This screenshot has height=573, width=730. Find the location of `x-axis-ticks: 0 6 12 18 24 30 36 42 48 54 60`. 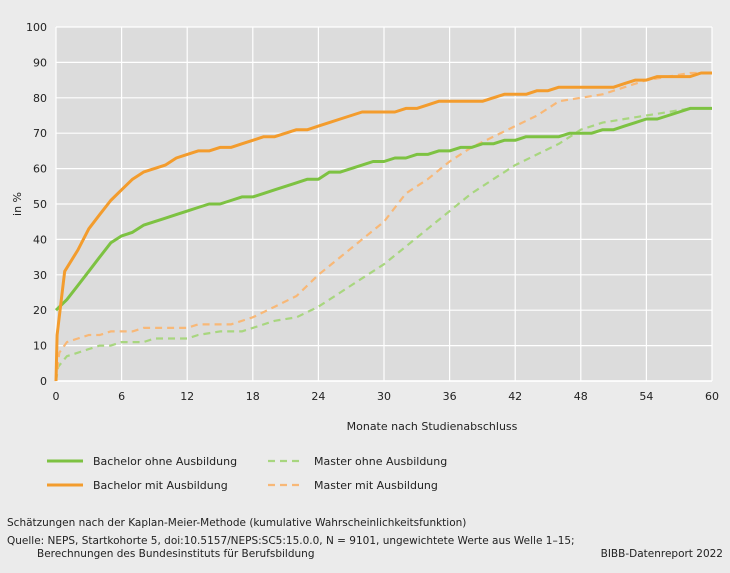

x-axis-ticks: 0 6 12 18 24 30 36 42 48 54 60 is located at coordinates (386, 396).